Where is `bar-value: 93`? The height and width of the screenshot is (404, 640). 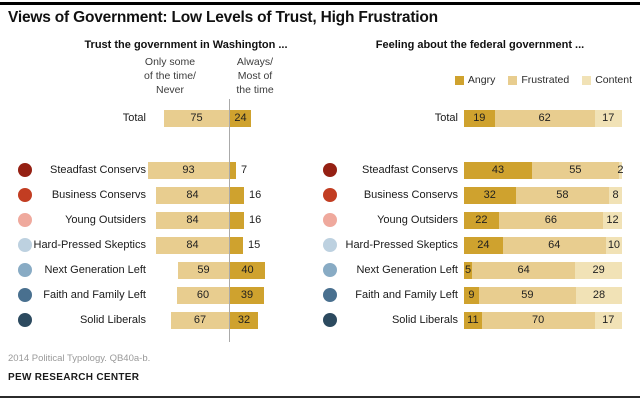
bar-value: 93 is located at coordinates (188, 170).